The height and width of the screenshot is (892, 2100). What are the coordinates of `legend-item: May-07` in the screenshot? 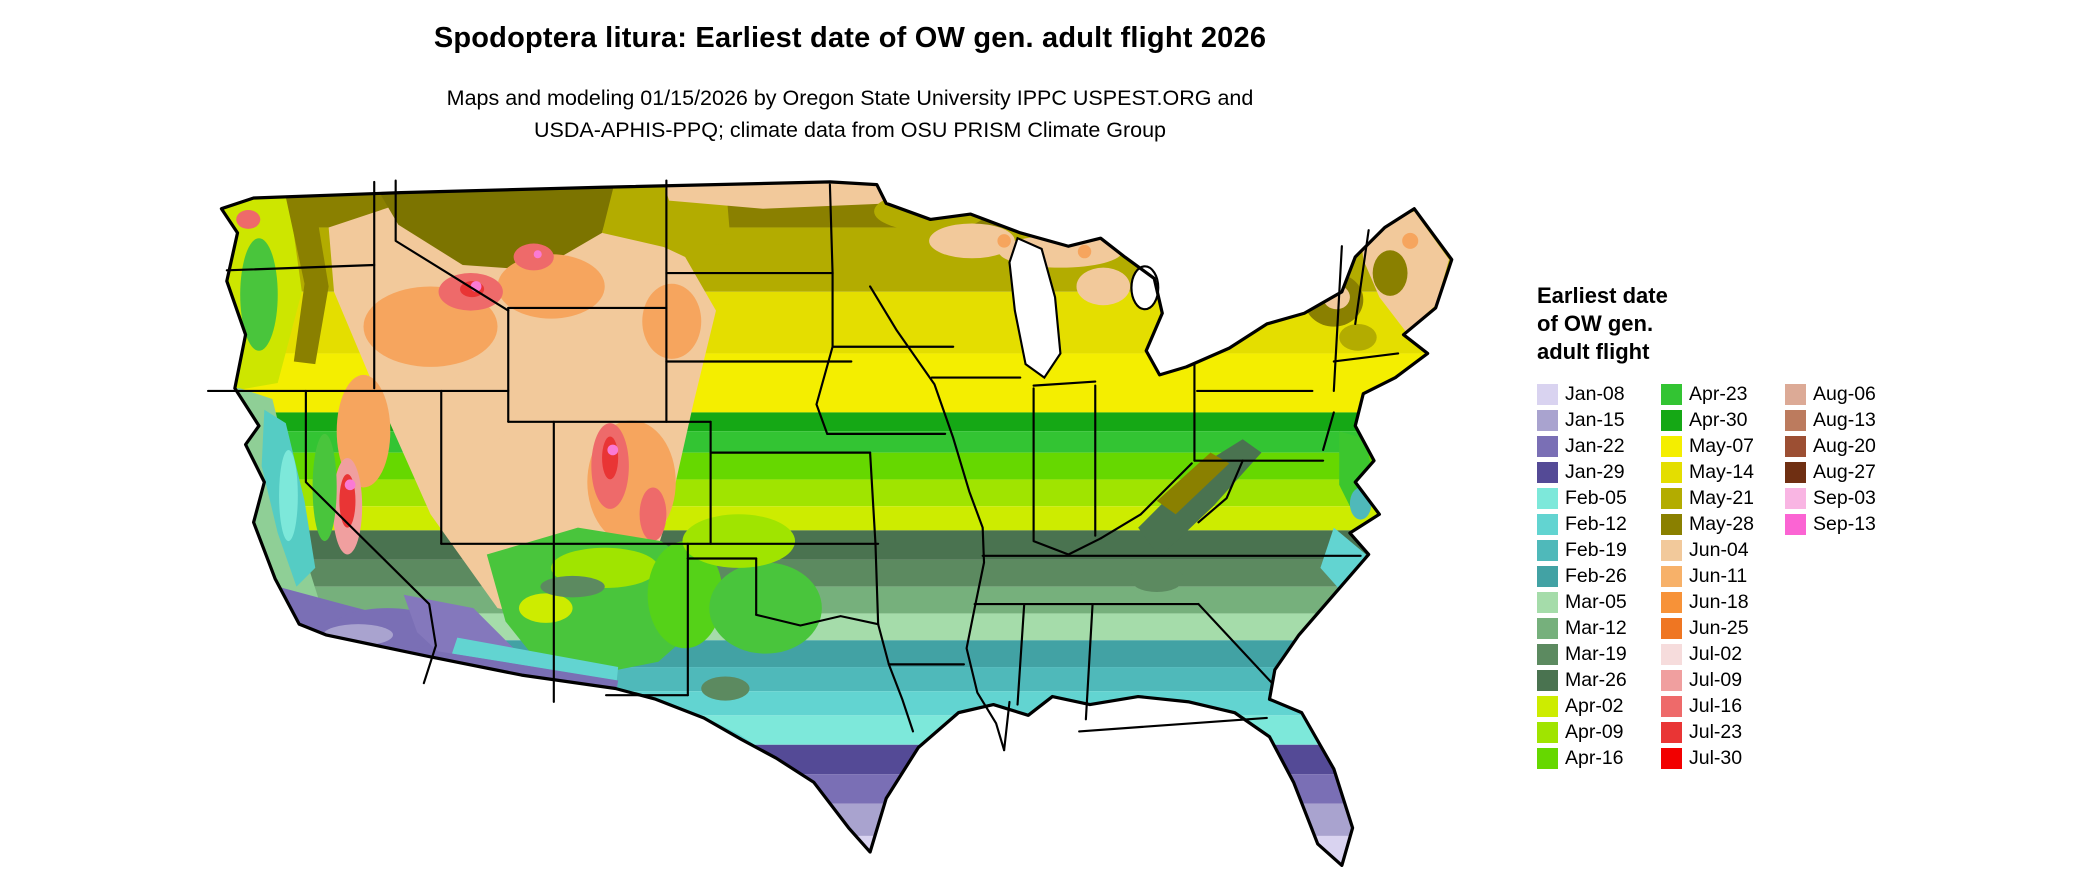 It's located at (1723, 447).